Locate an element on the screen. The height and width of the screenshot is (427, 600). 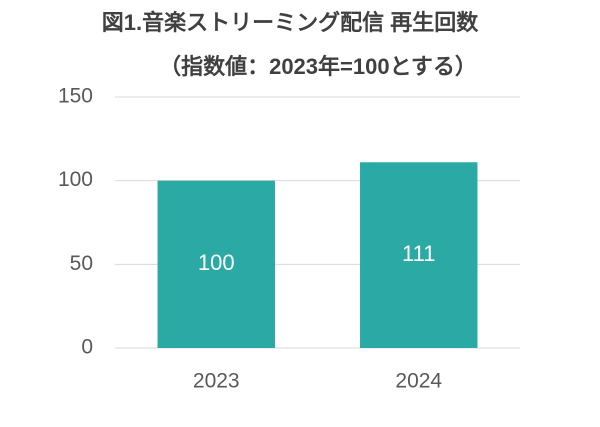
data-label: 100 is located at coordinates (216, 262).